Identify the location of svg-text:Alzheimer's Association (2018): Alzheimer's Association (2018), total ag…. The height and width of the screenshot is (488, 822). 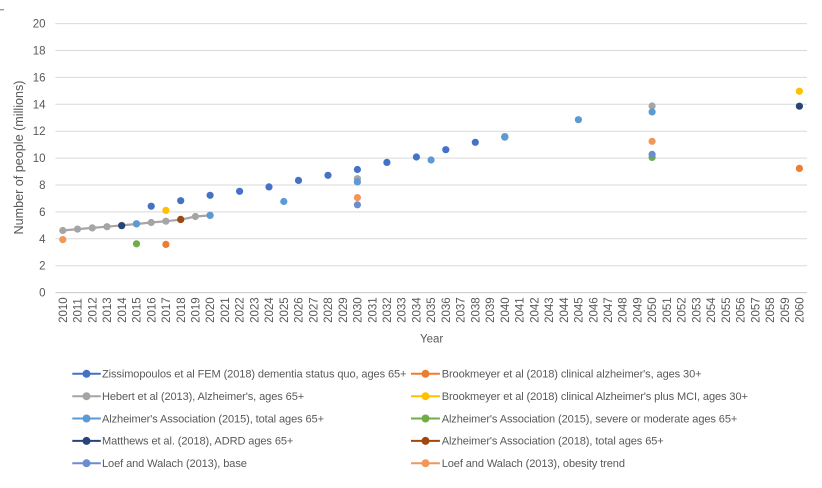
(553, 442).